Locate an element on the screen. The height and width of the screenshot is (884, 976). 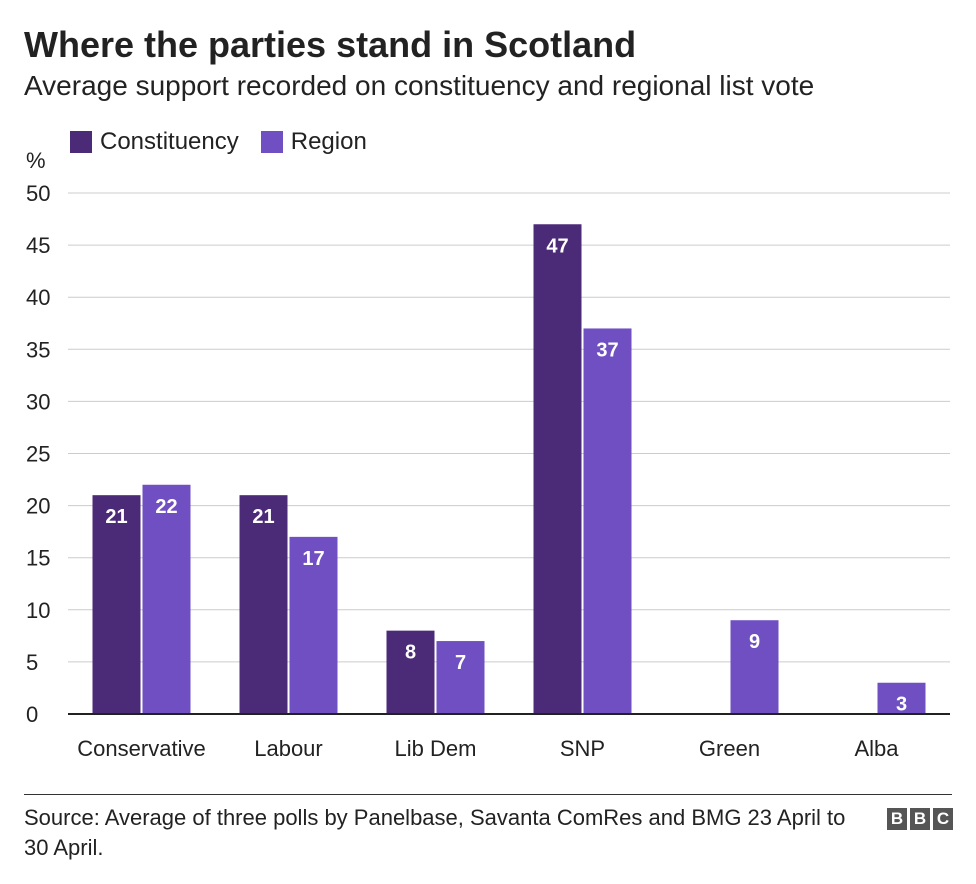
y-tick-label: 30 is located at coordinates (38, 401).